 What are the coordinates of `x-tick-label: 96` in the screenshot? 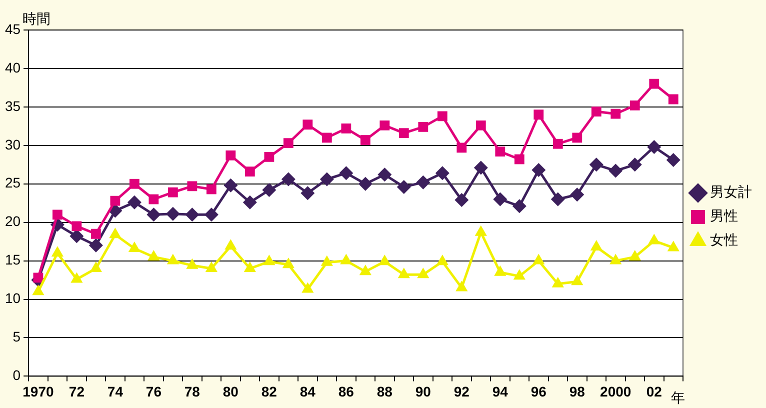 It's located at (538, 391).